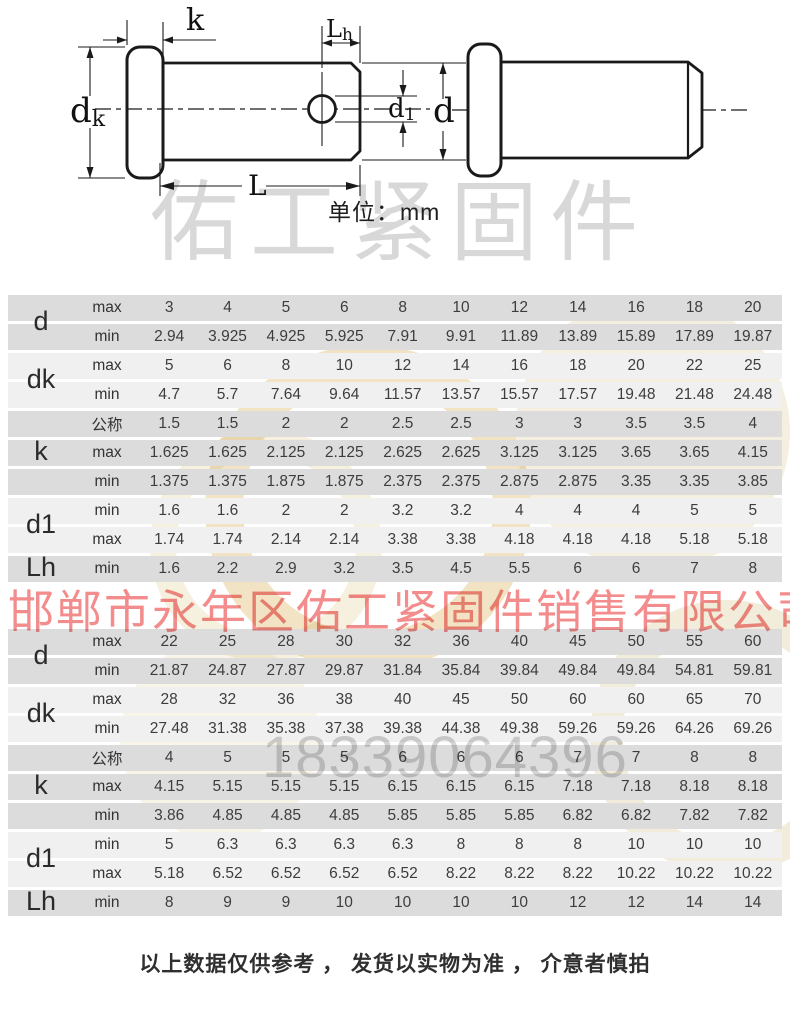 This screenshot has height=1009, width=790. I want to click on value-cell: 38, so click(344, 699).